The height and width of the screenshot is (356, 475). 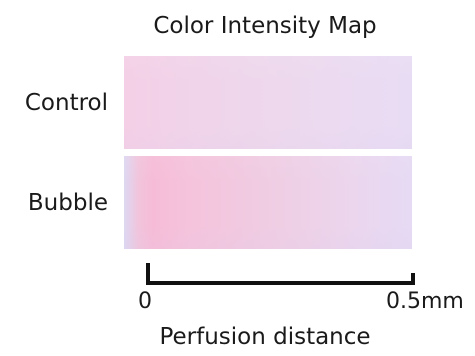 What do you see at coordinates (145, 301) in the screenshot?
I see `tick-label-start: 0` at bounding box center [145, 301].